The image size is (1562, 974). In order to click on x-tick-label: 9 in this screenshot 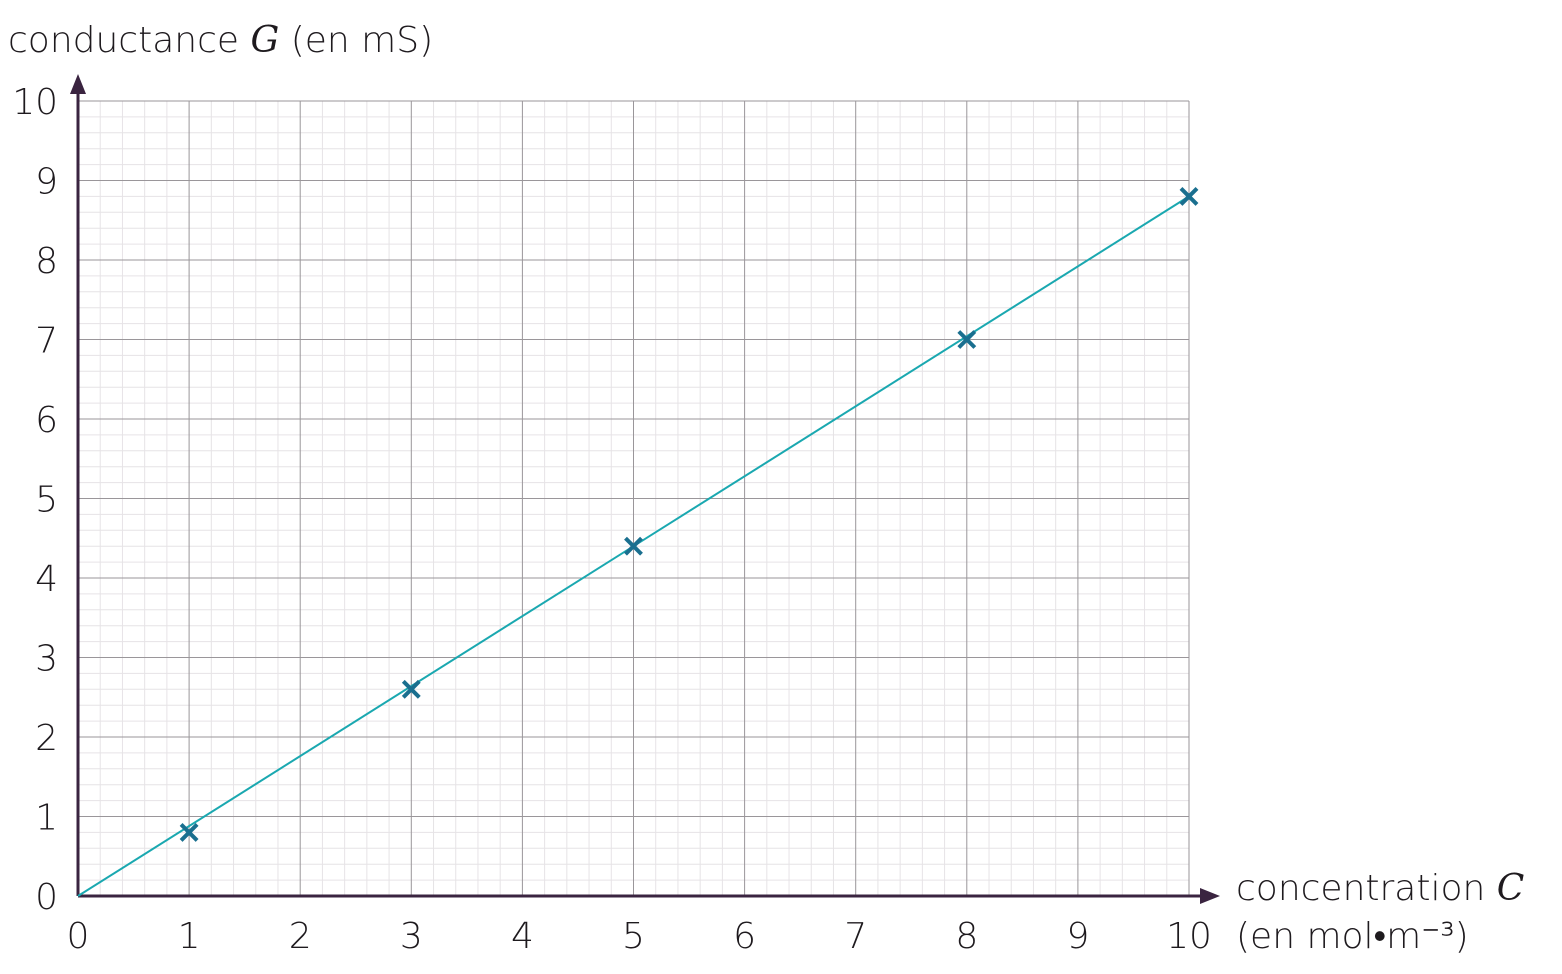, I will do `click(1077, 936)`.